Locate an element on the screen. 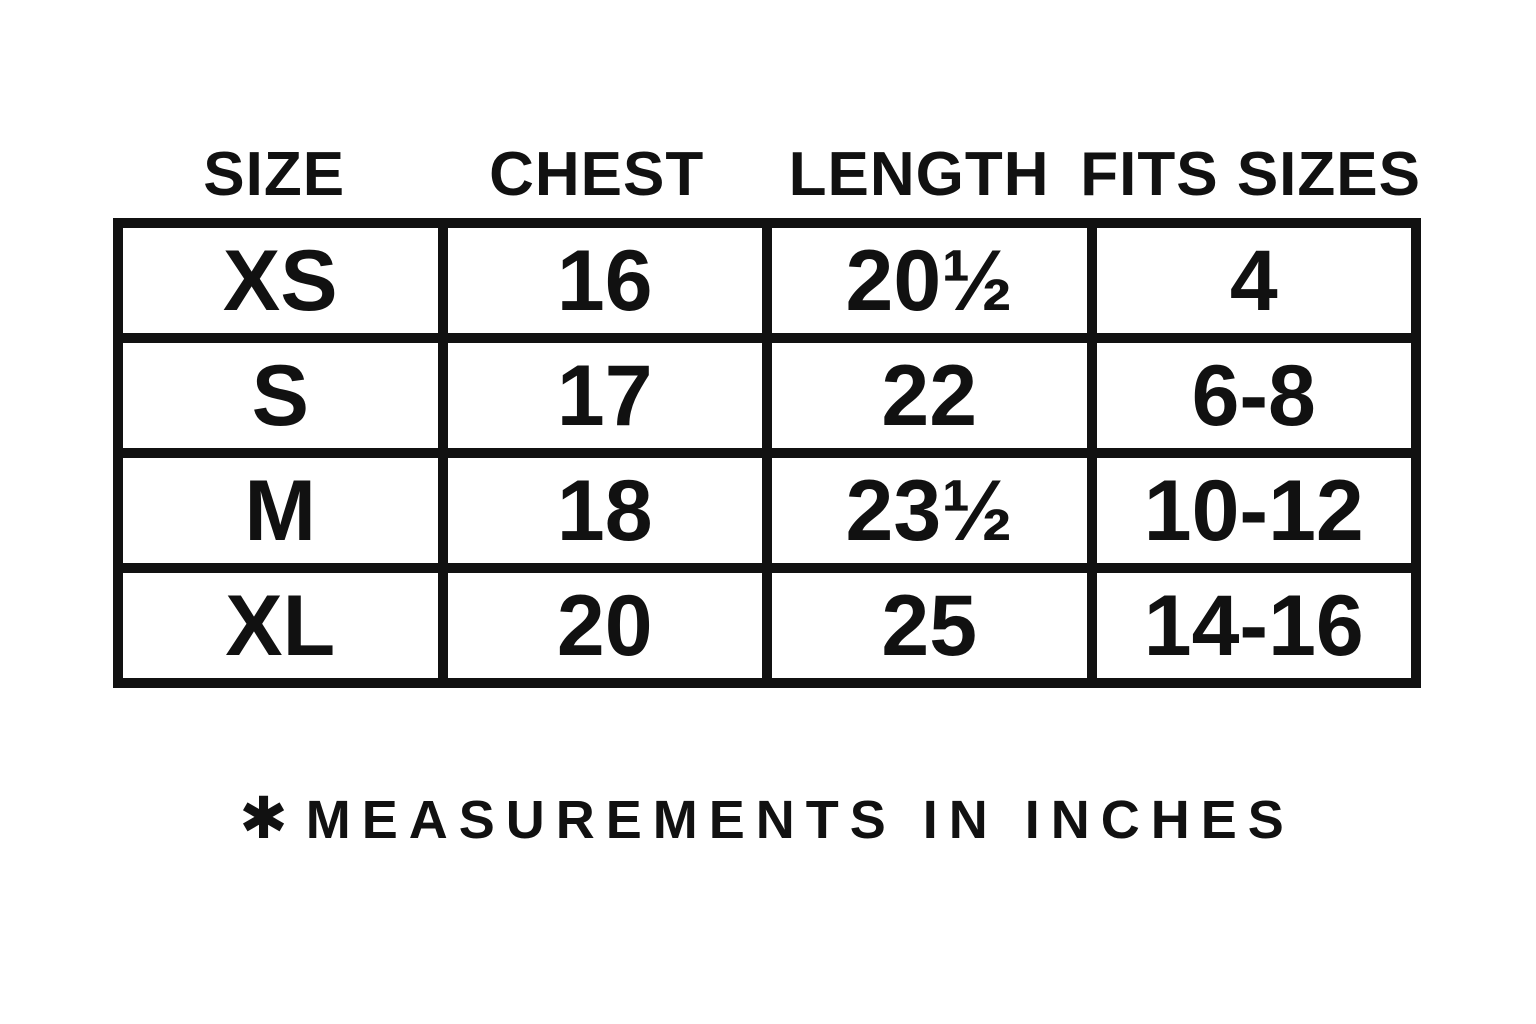 This screenshot has width=1536, height=1024. table-cell-xl-chest: 20 is located at coordinates (604, 625).